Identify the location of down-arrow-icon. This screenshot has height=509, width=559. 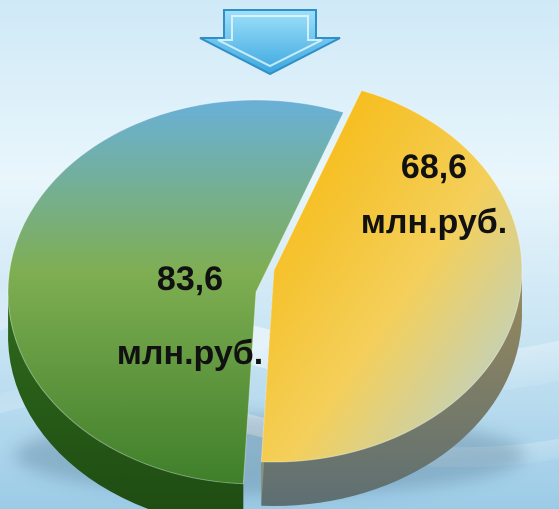
(270, 42).